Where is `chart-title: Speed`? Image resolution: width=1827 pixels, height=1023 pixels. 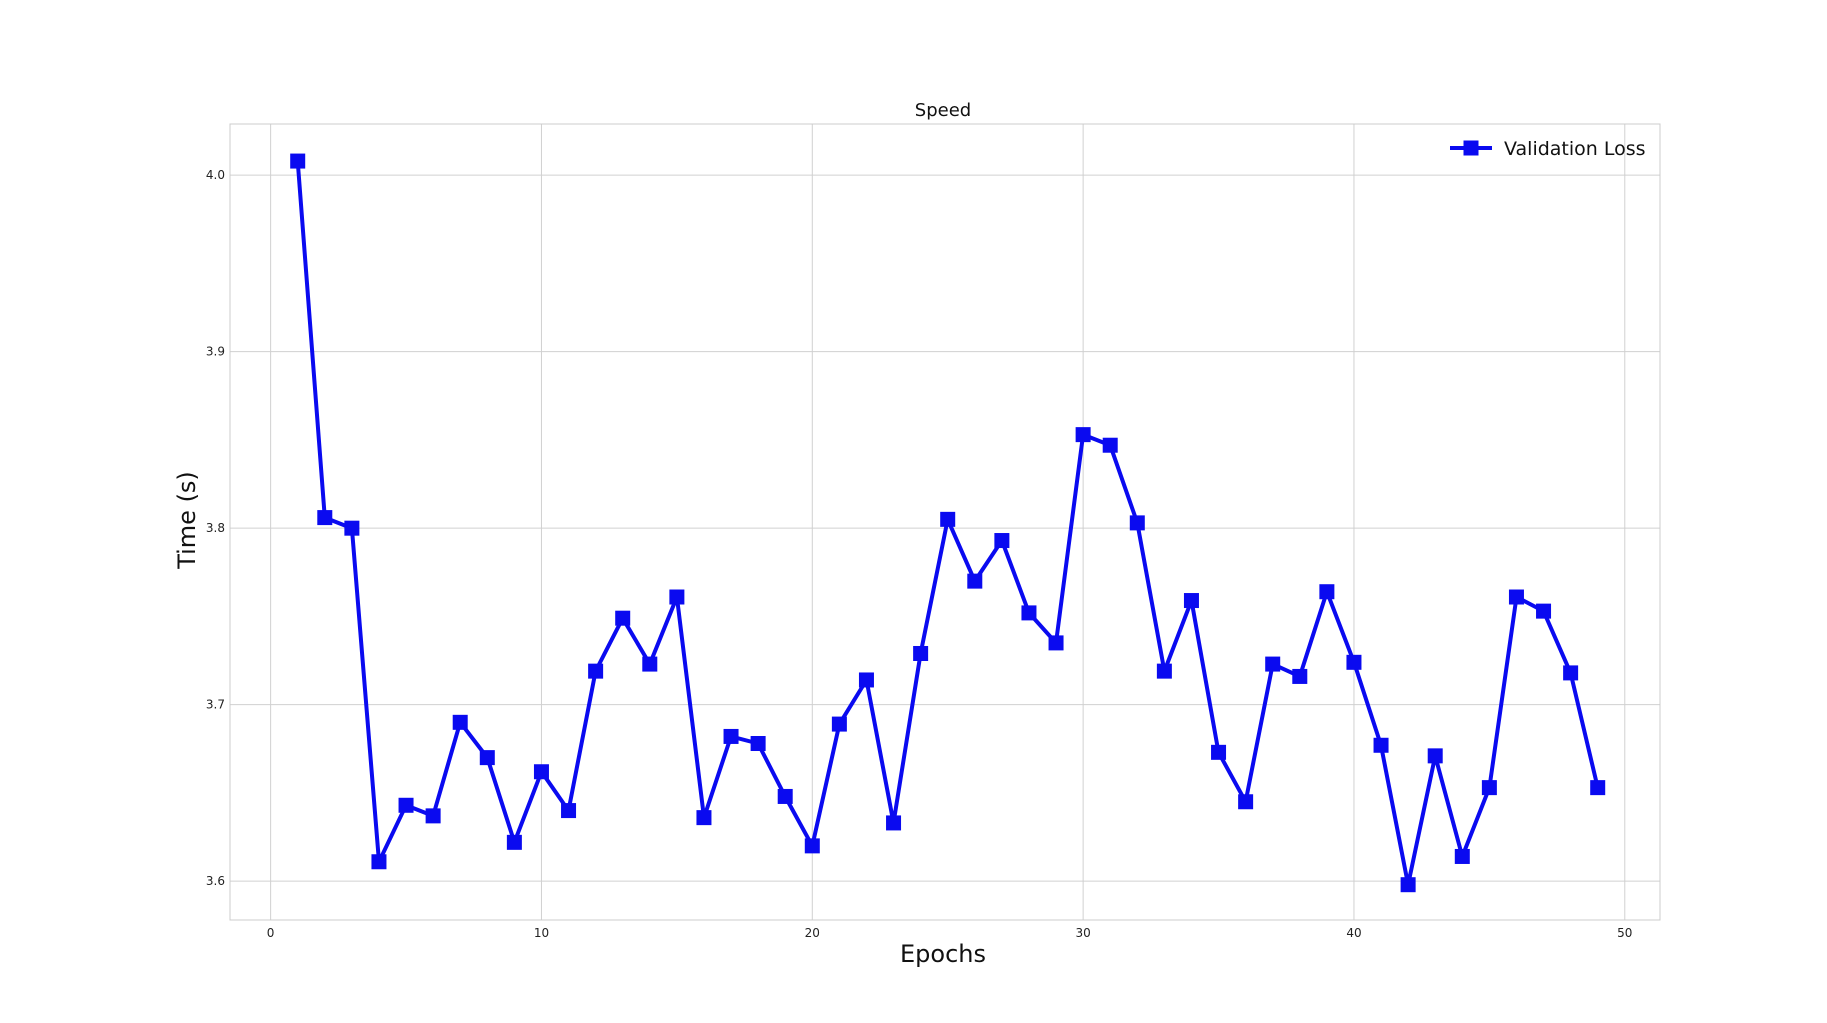
chart-title: Speed is located at coordinates (943, 110).